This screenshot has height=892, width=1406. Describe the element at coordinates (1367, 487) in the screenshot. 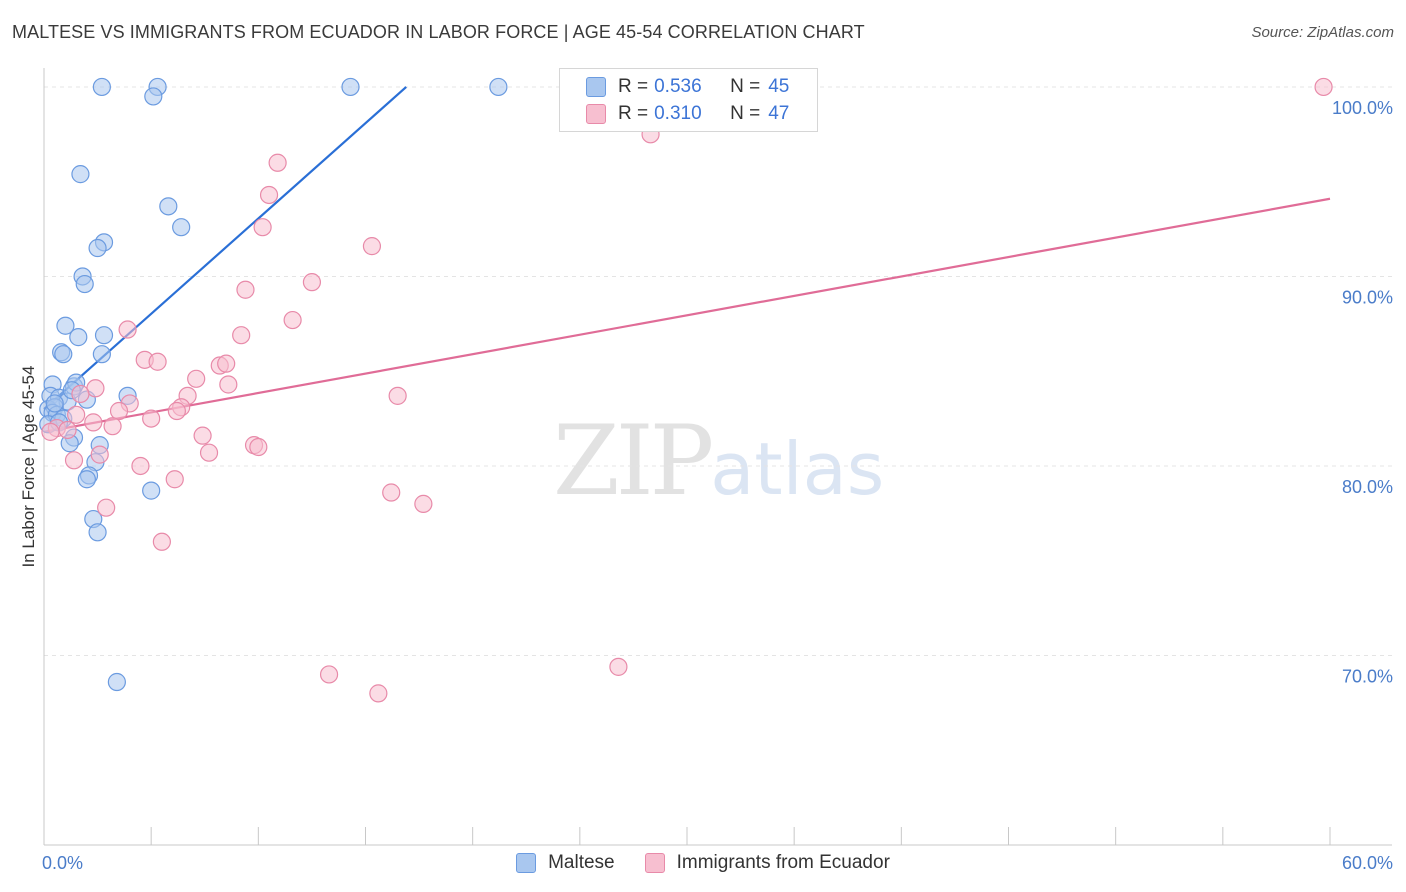

I see `y-tick-label: 80.0%` at that location.